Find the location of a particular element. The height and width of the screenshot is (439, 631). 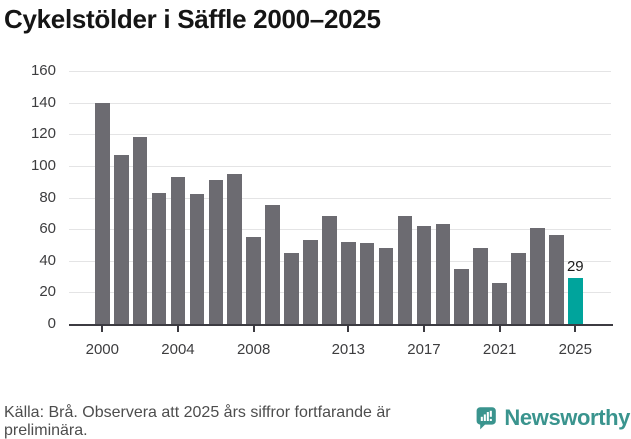

x-axis-label-2004: 2004 is located at coordinates (178, 349).